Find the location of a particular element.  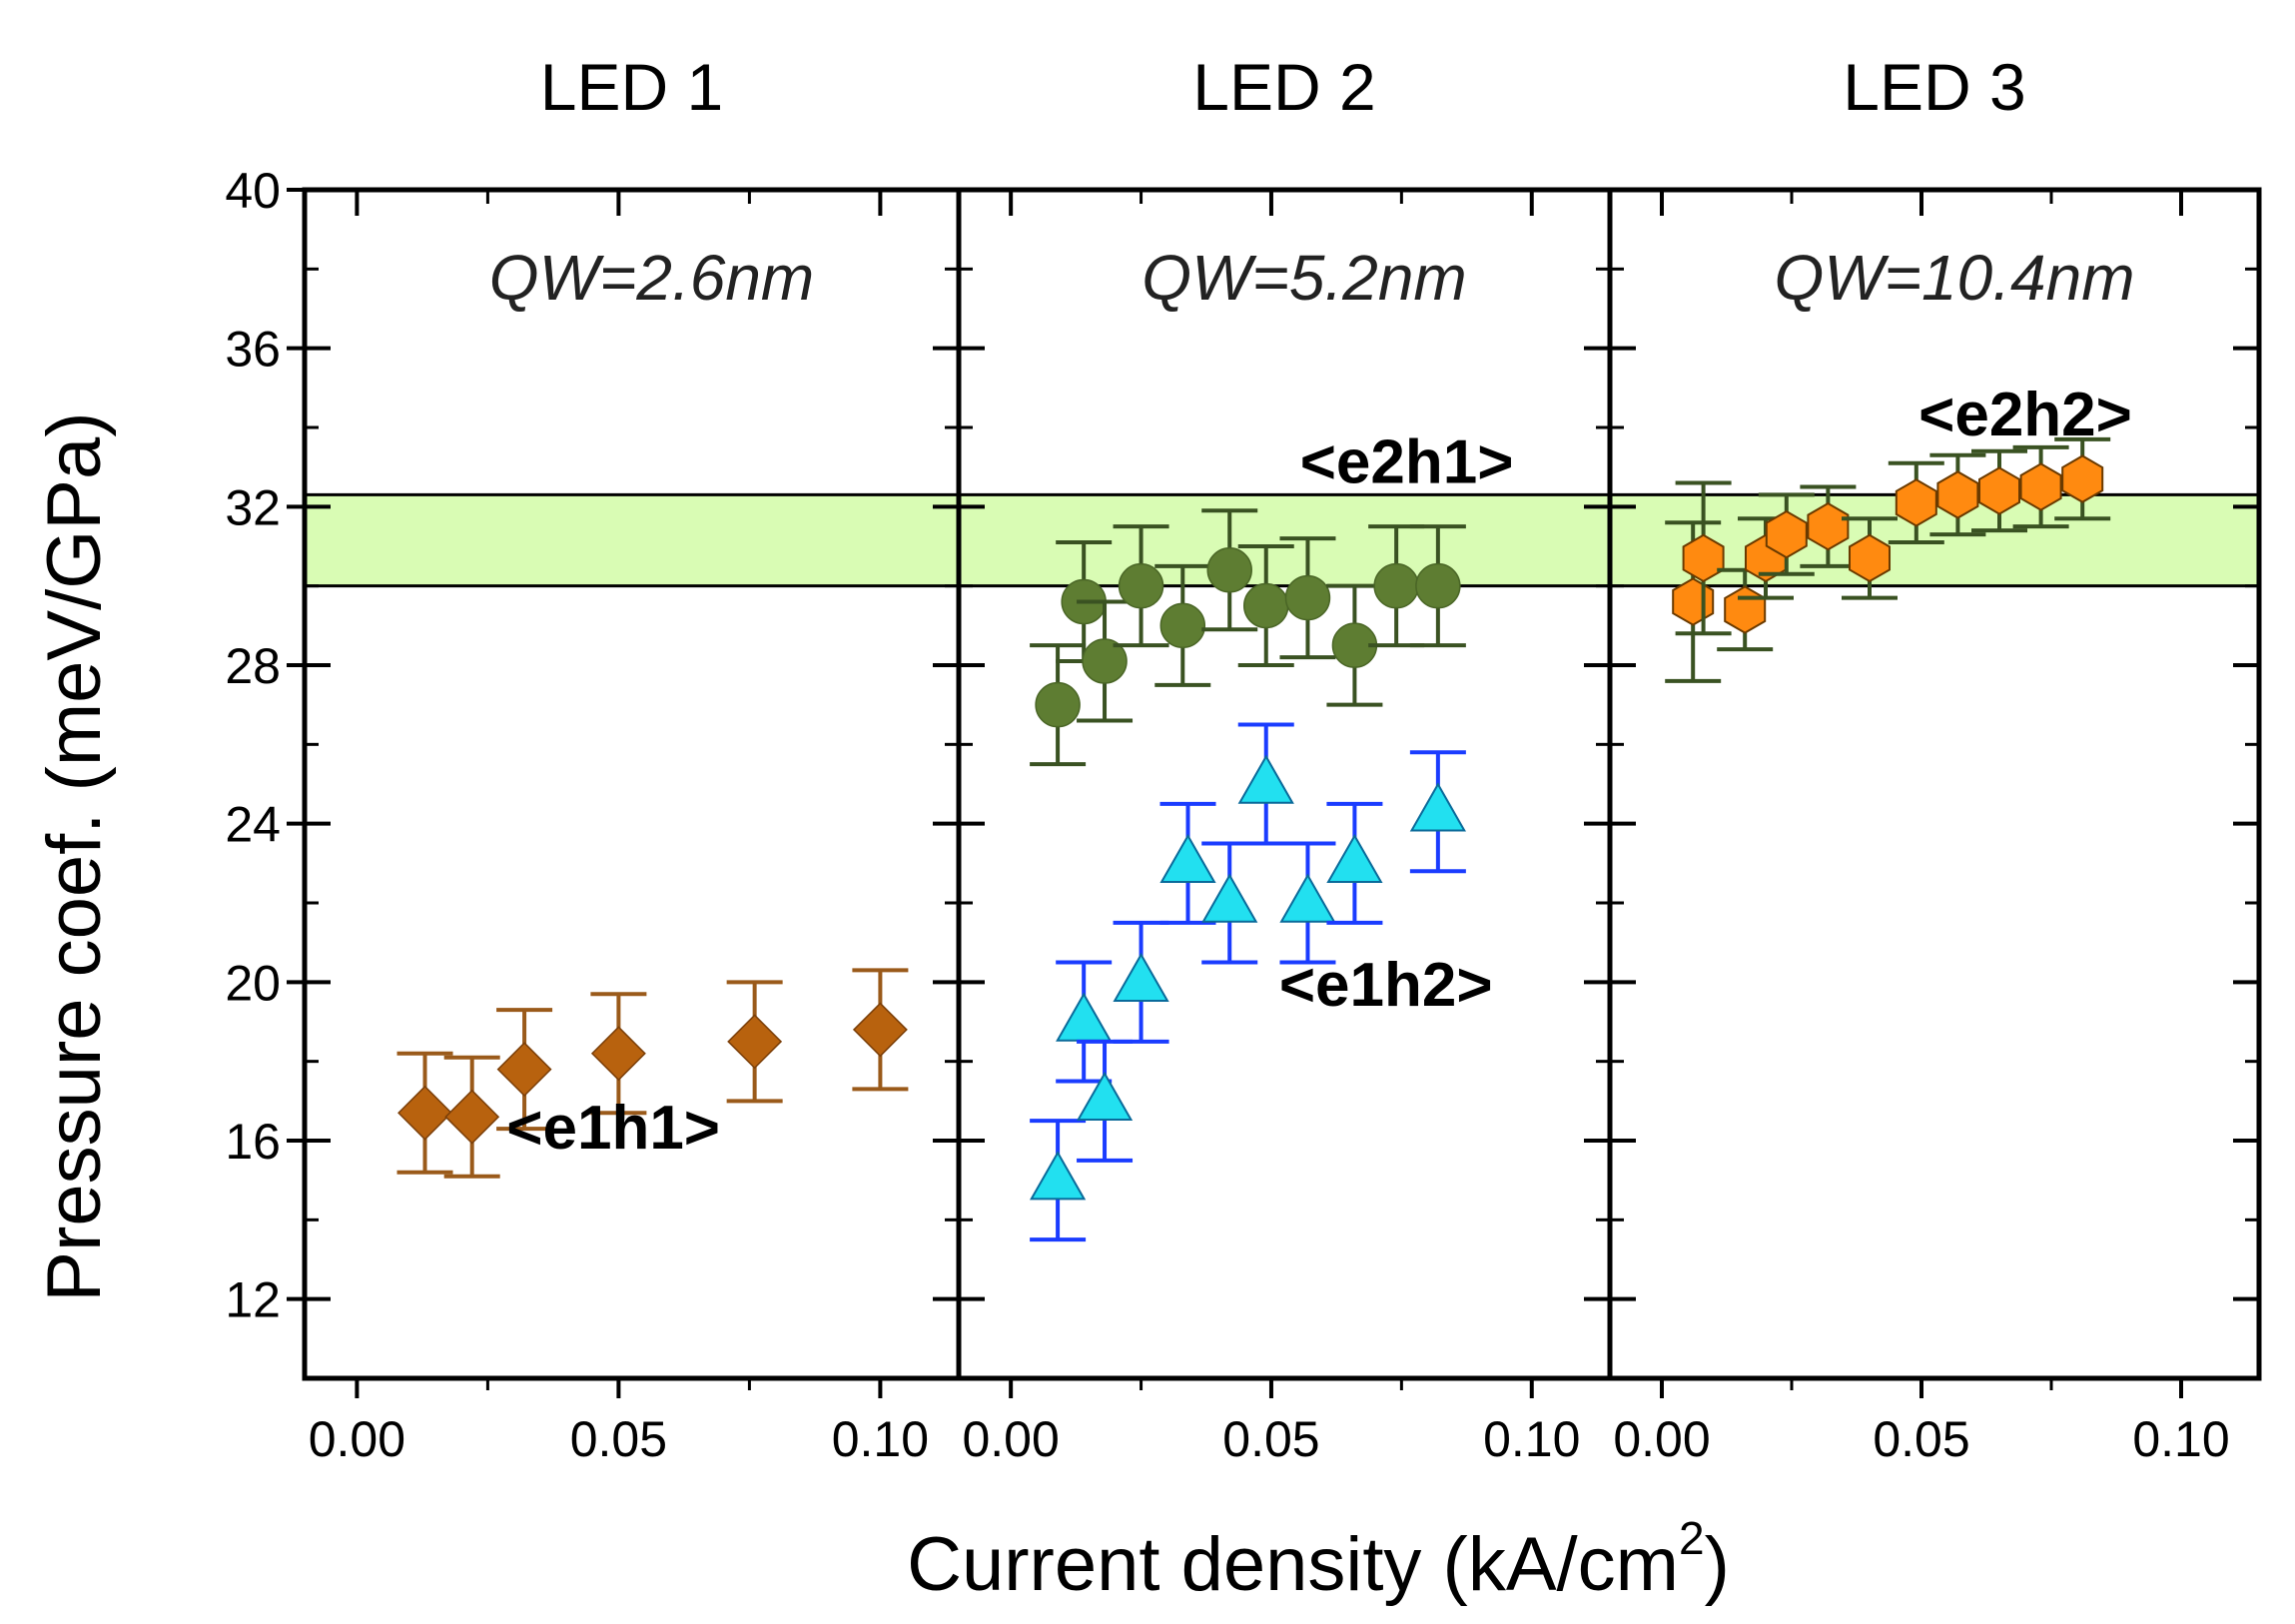

series-label: <e2h2> is located at coordinates (2025, 415).